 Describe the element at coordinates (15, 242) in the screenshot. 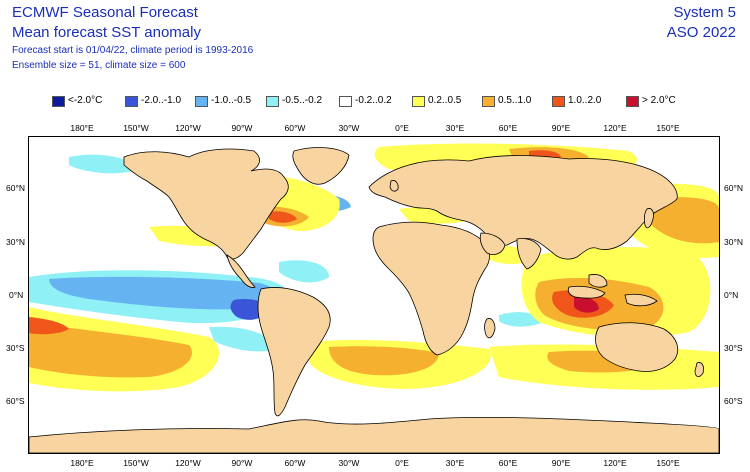

I see `lat-label-left: 30°N` at that location.